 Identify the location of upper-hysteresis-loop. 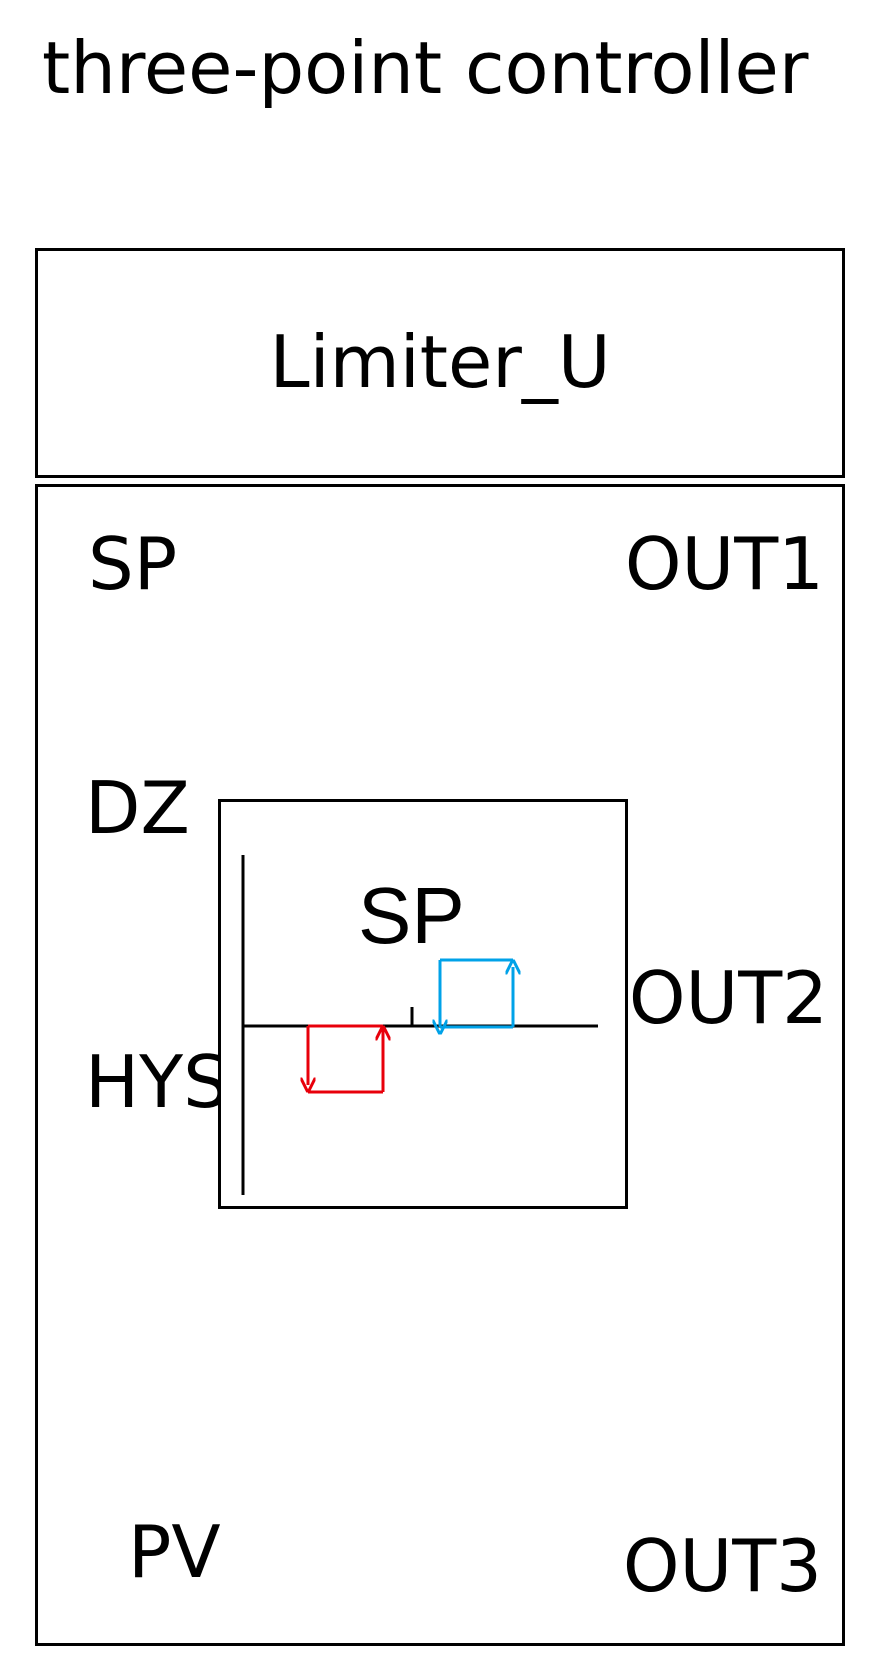
(476, 992).